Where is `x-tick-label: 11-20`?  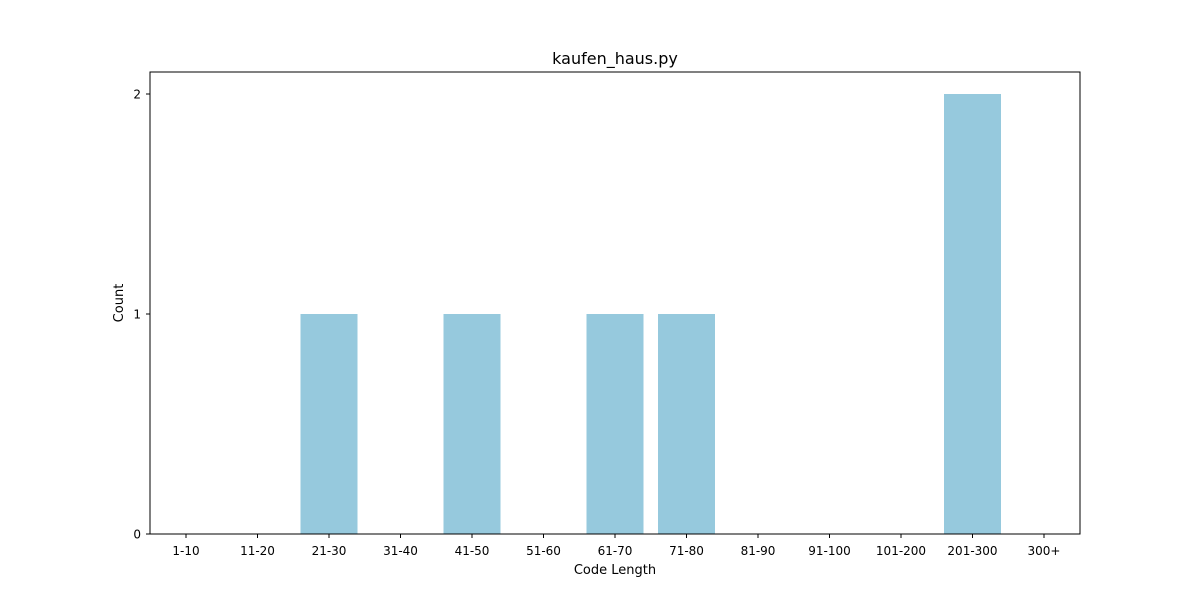
x-tick-label: 11-20 is located at coordinates (257, 551).